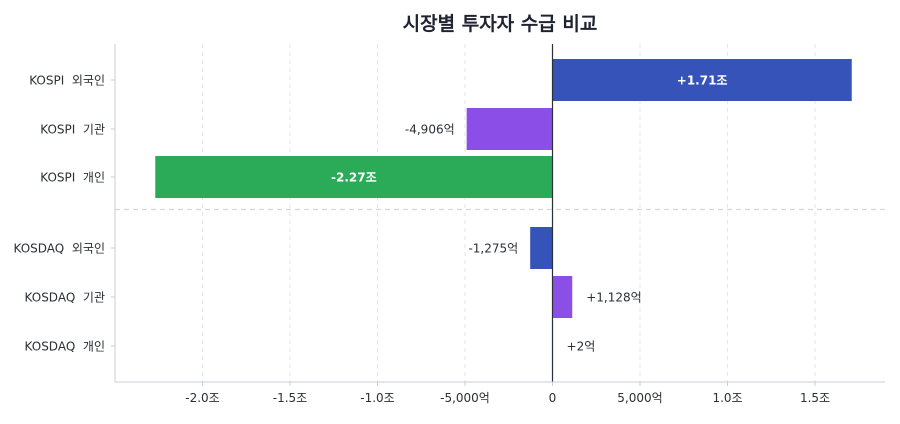 The height and width of the screenshot is (424, 900). I want to click on category-label: KOSDAQ 외국인, so click(60, 249).